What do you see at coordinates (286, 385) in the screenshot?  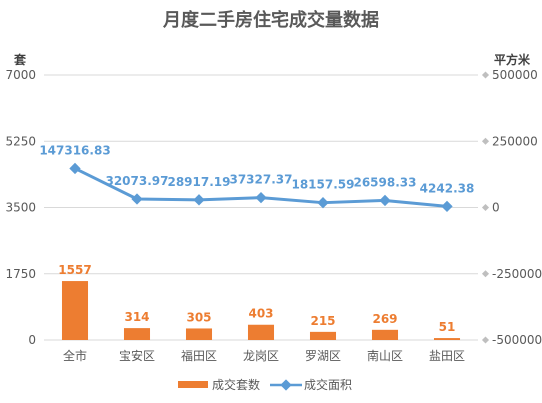 I see `legend-line-marker` at bounding box center [286, 385].